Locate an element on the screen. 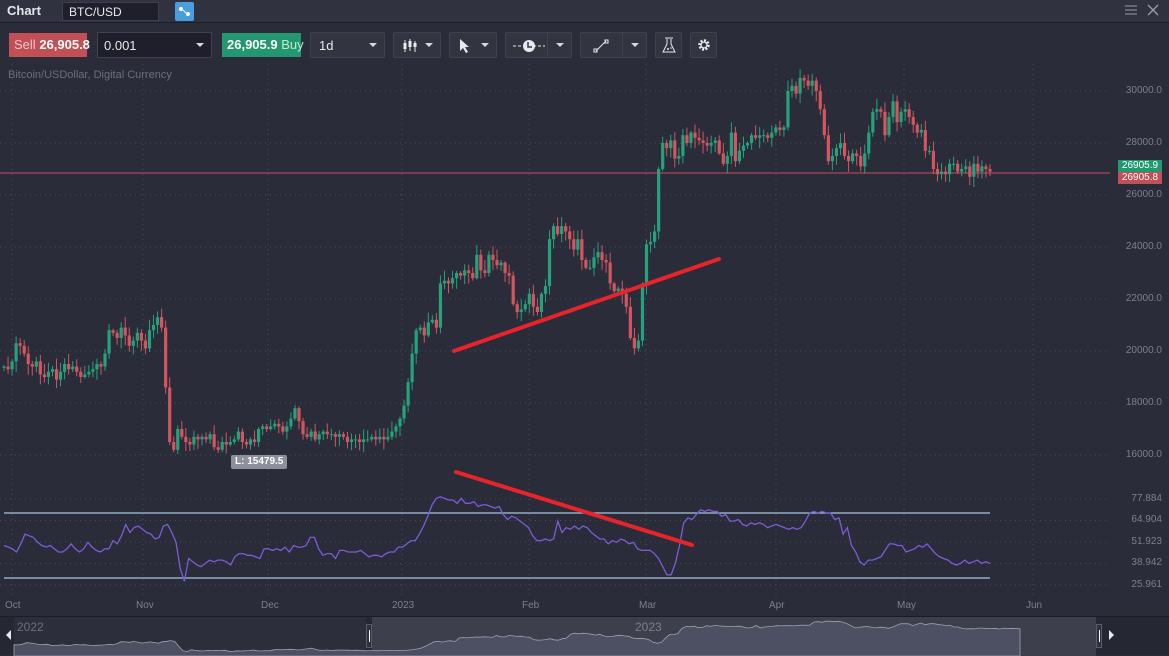 This screenshot has height=656, width=1169. time-axis-tick: Oct is located at coordinates (13, 605).